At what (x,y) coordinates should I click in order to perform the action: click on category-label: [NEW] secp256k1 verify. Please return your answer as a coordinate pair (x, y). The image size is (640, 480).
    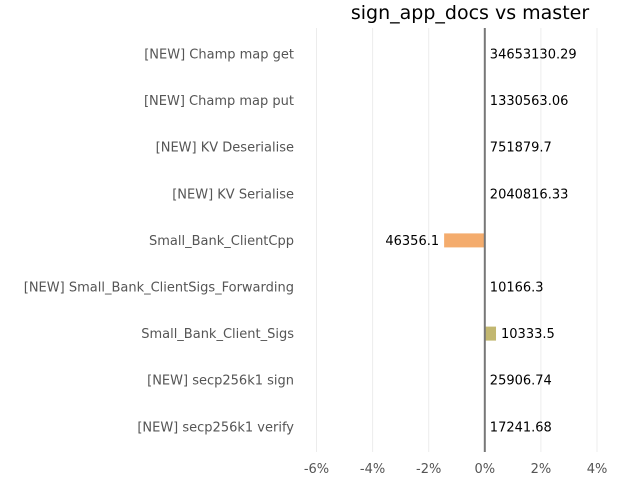
    Looking at the image, I should click on (215, 427).